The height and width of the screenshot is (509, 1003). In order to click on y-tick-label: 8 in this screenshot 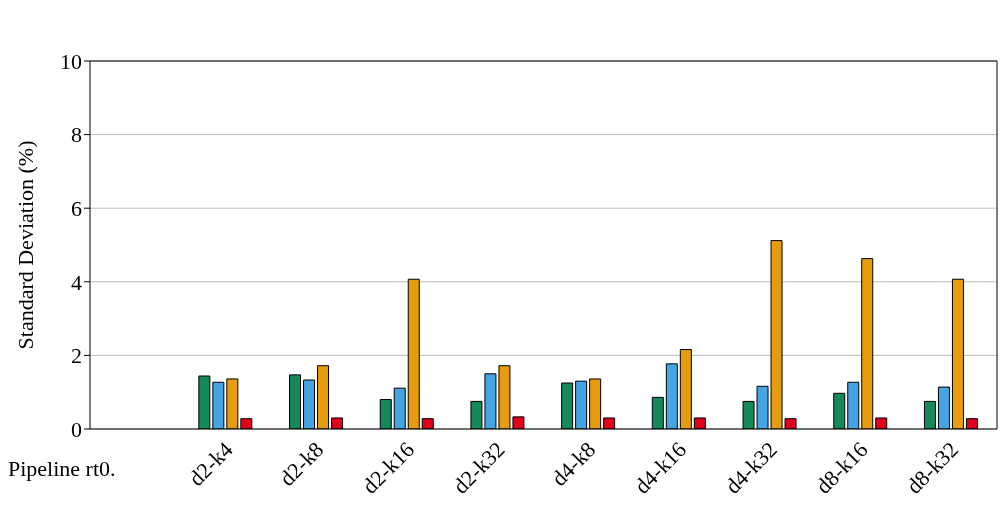, I will do `click(76, 135)`.